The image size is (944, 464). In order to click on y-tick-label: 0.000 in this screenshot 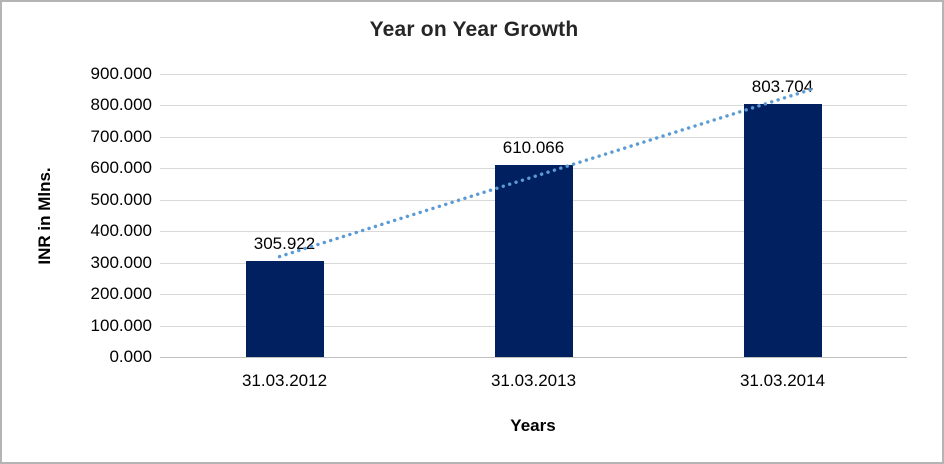, I will do `click(130, 356)`.